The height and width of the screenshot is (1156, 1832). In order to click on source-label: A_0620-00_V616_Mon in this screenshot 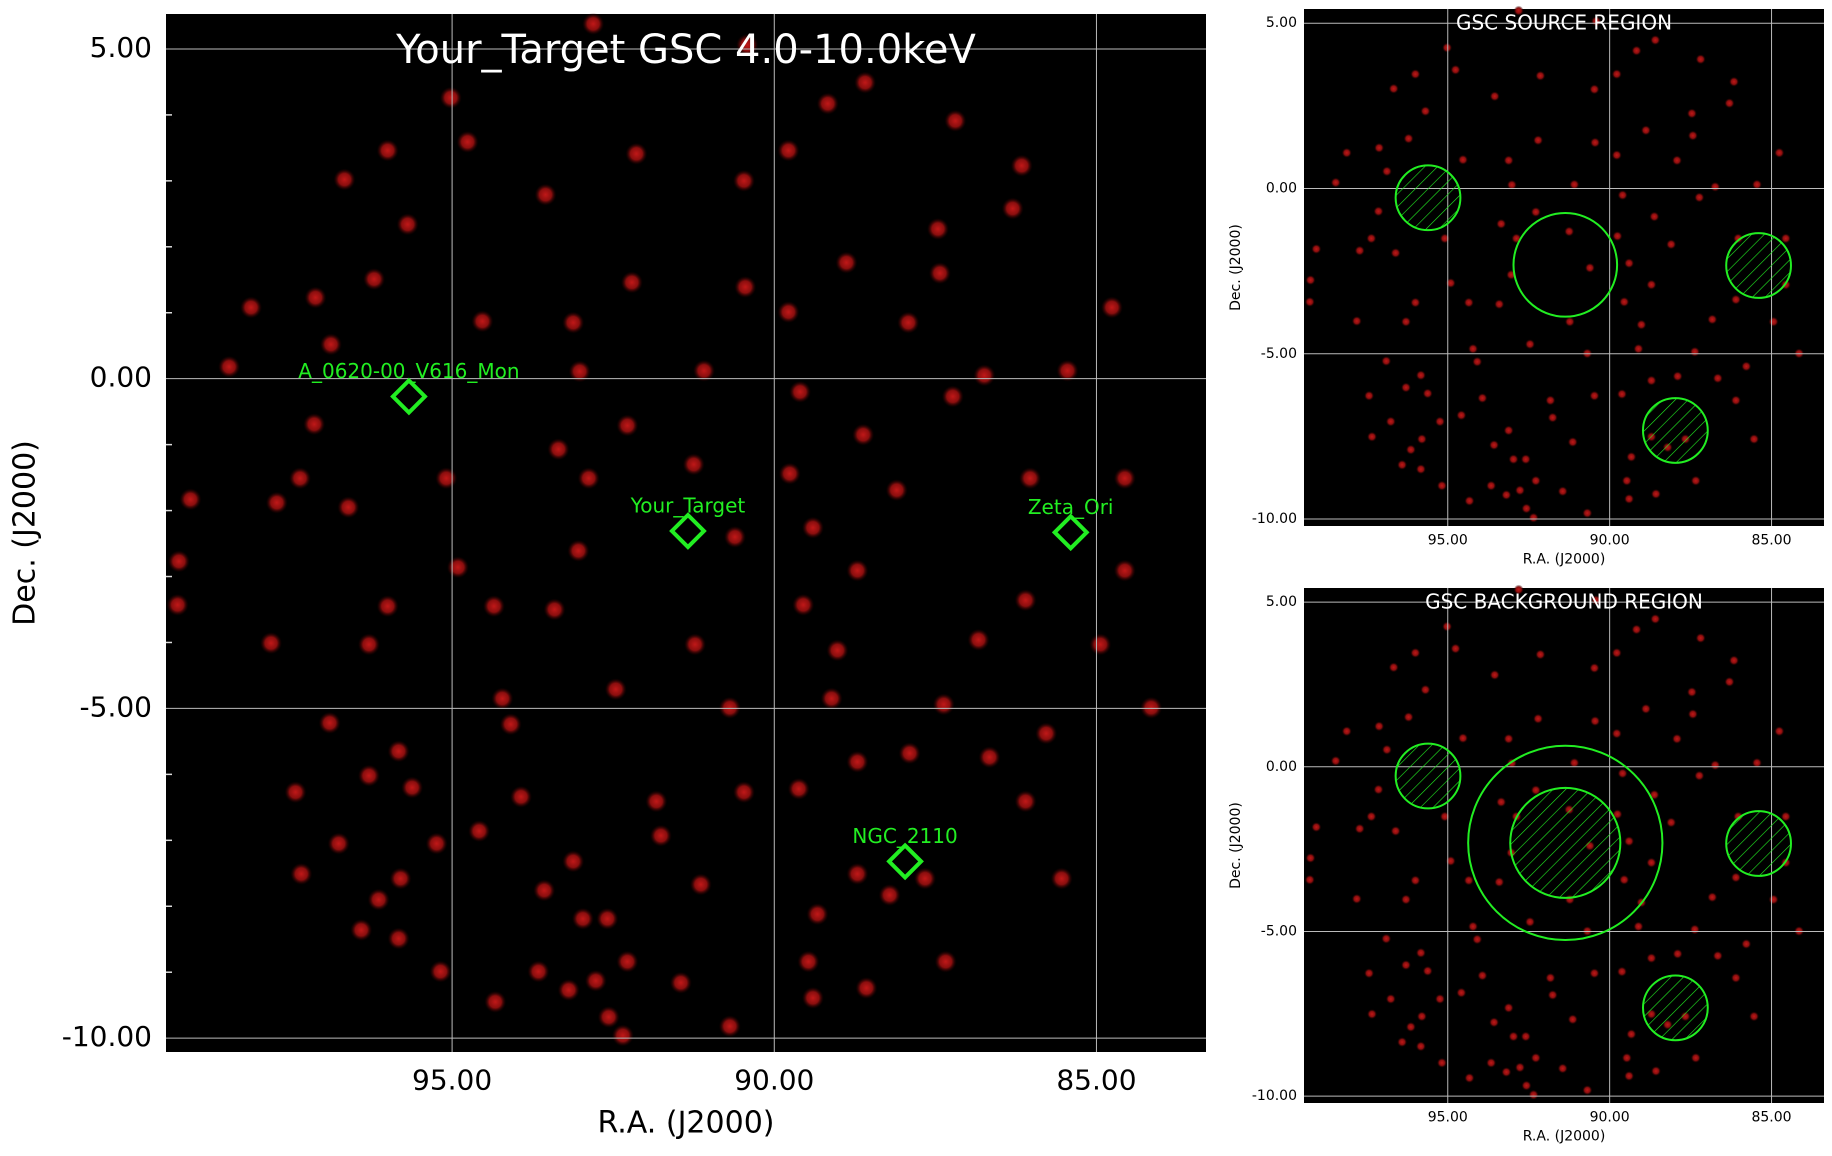, I will do `click(408, 371)`.